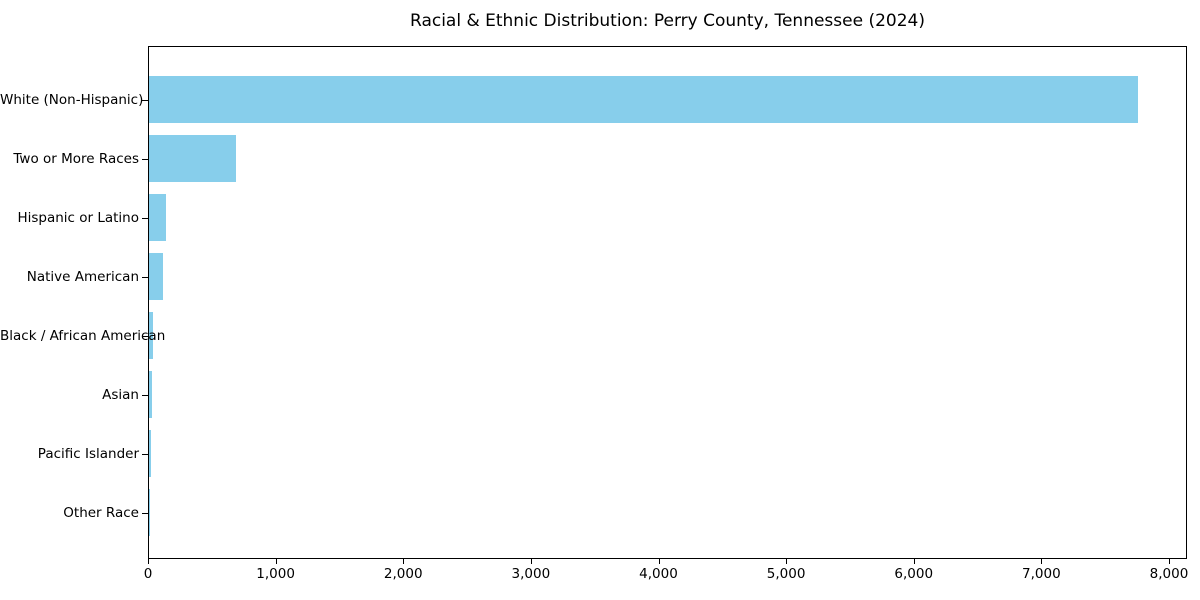 The image size is (1200, 600). Describe the element at coordinates (76, 158) in the screenshot. I see `y-axis-label: Two or More Races` at that location.